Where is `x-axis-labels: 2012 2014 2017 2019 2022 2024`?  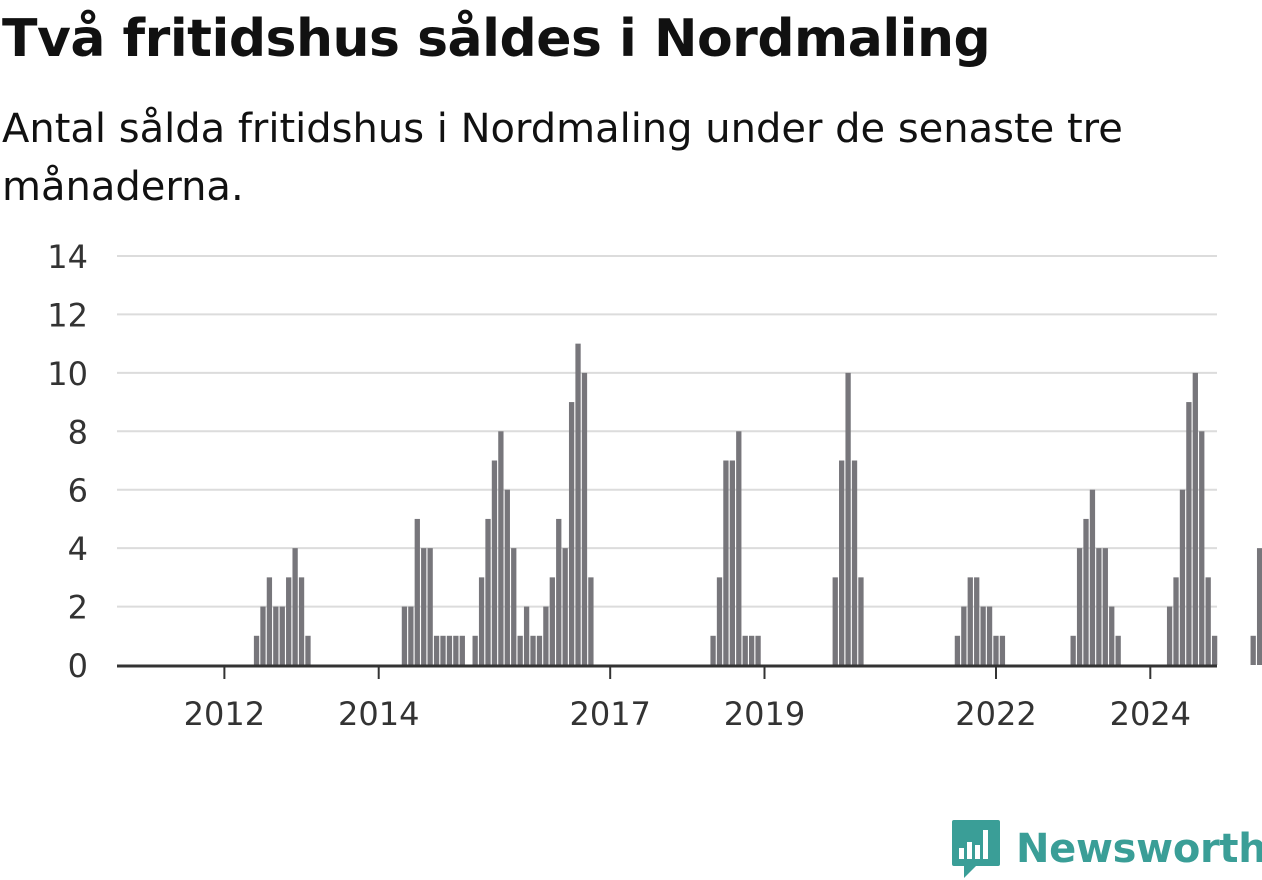 x-axis-labels: 2012 2014 2017 2019 2022 2024 is located at coordinates (687, 714).